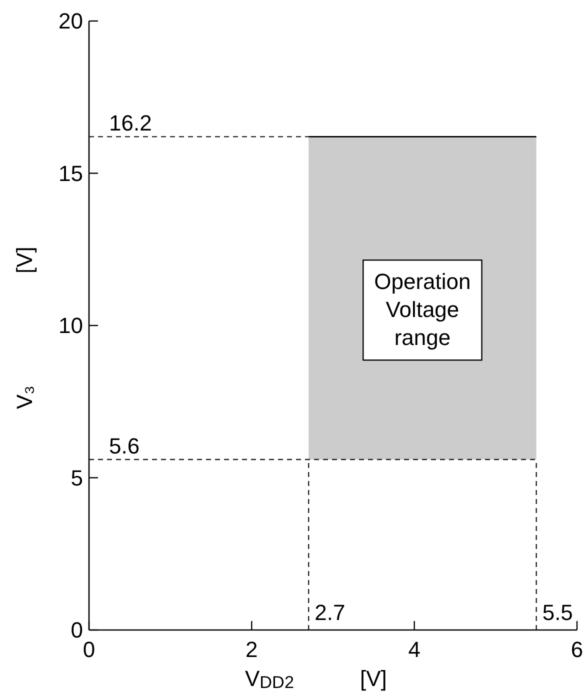  What do you see at coordinates (76, 477) in the screenshot?
I see `y-tick-label: 5` at bounding box center [76, 477].